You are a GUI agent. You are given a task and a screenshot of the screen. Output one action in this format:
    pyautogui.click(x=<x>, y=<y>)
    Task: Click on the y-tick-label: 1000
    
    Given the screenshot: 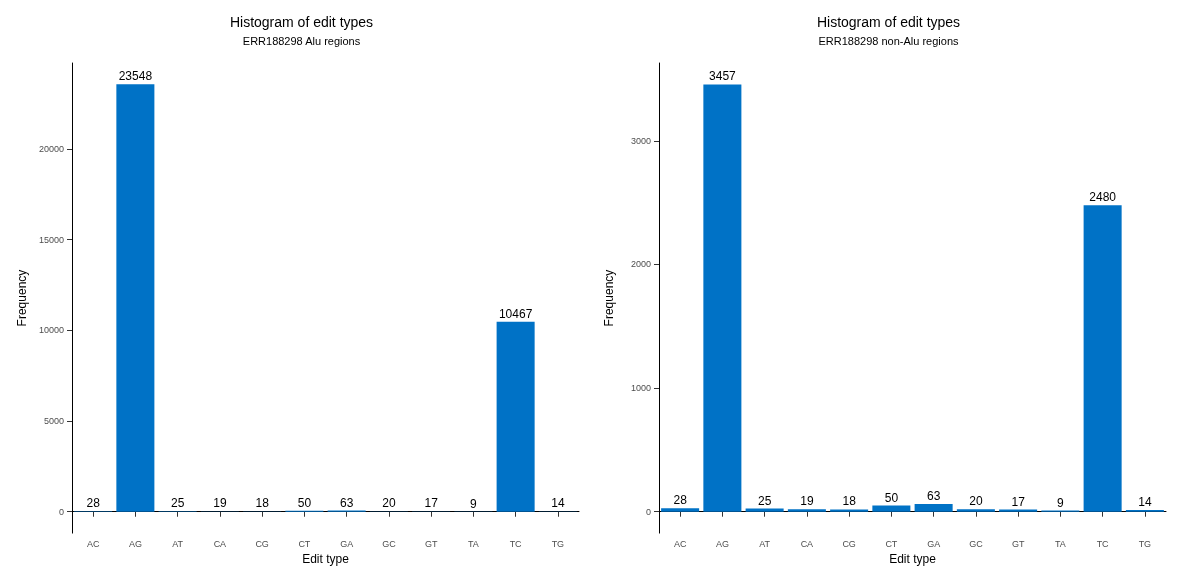 What is the action you would take?
    pyautogui.click(x=640, y=388)
    